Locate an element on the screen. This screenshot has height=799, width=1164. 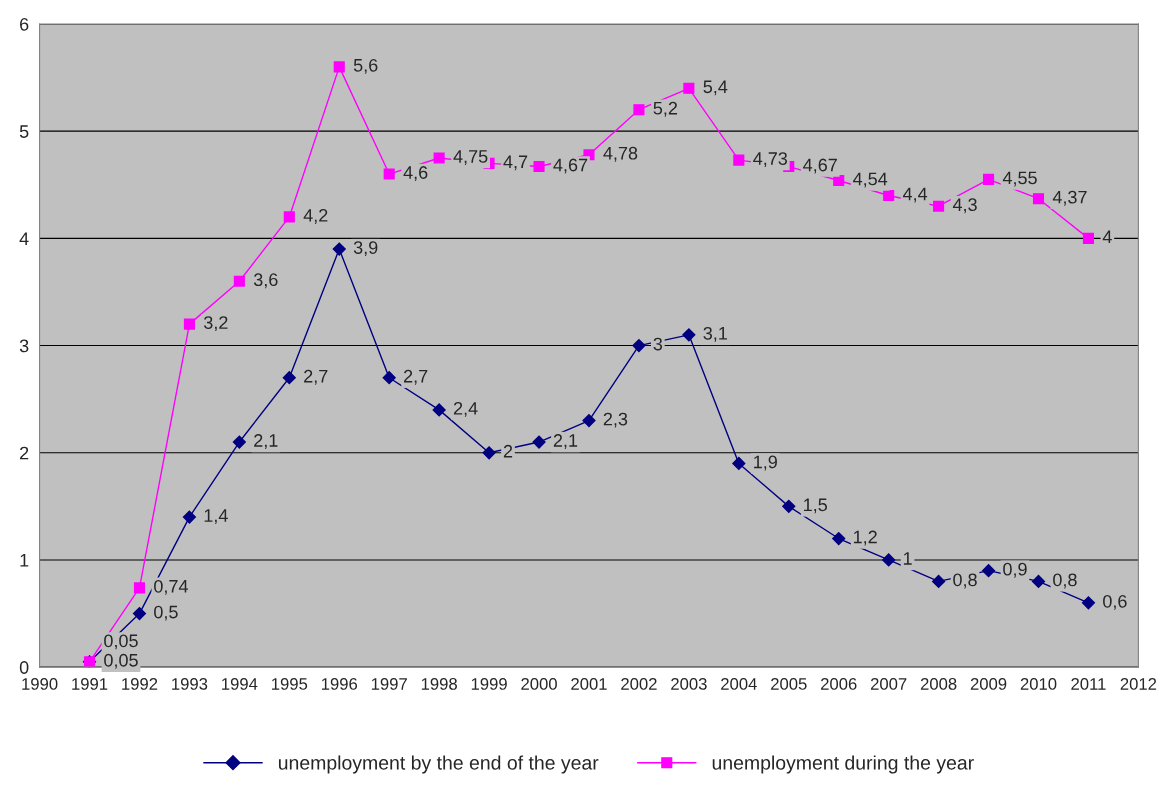
y-tick-label: 1 is located at coordinates (24, 560).